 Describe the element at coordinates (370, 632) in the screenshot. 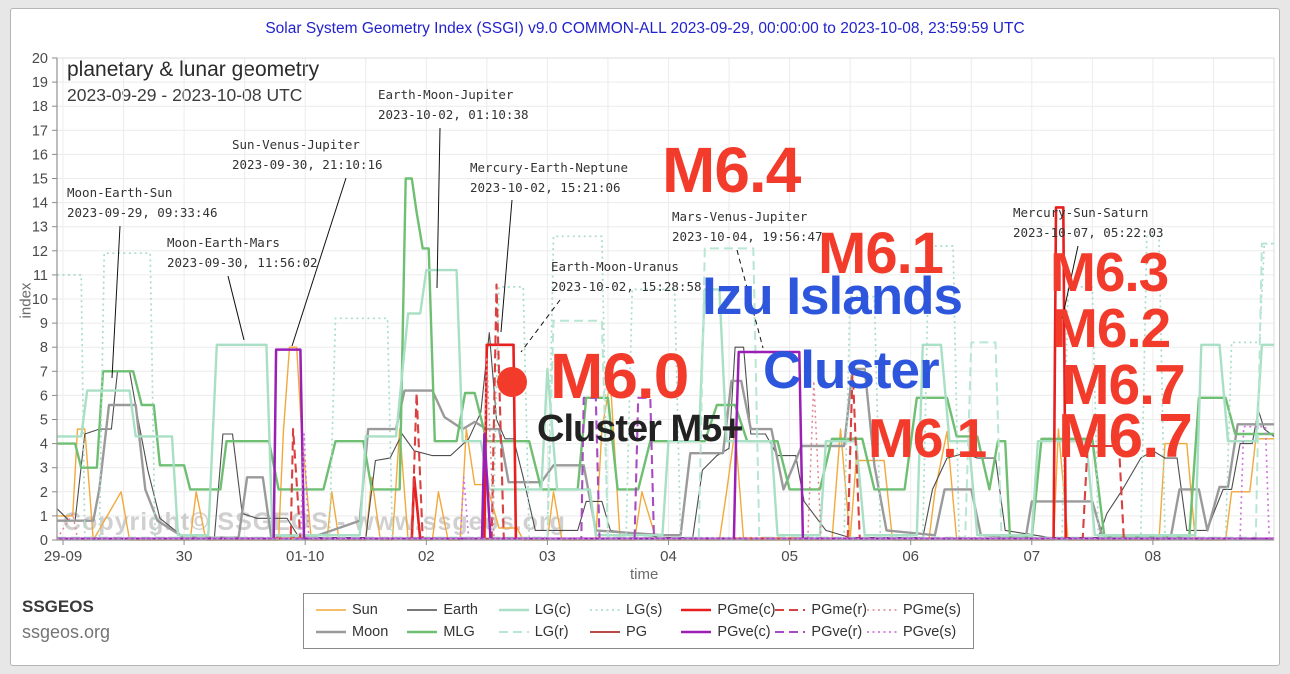

I see `legend-label: Moon` at that location.